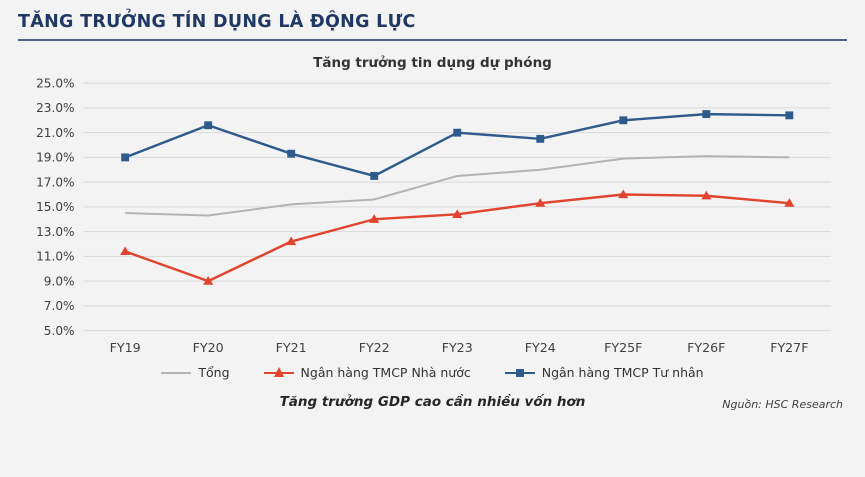 The height and width of the screenshot is (477, 865). Describe the element at coordinates (290, 347) in the screenshot. I see `x-tick-label: FY21` at that location.